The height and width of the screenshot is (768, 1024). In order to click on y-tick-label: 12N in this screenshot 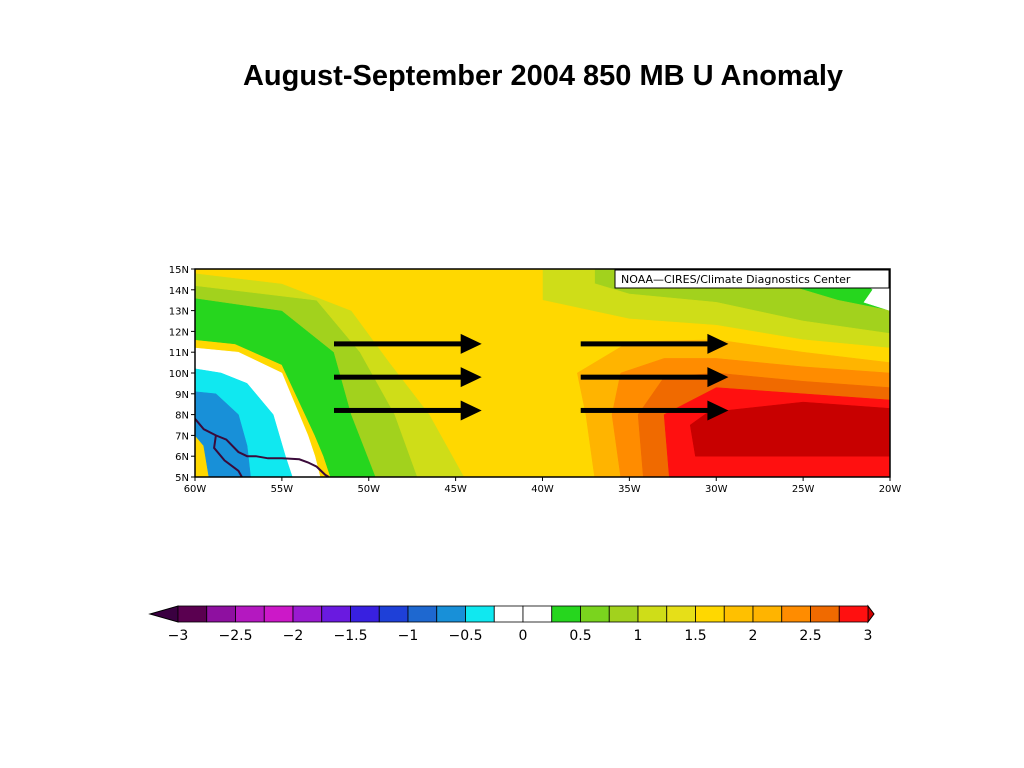, I will do `click(179, 332)`.